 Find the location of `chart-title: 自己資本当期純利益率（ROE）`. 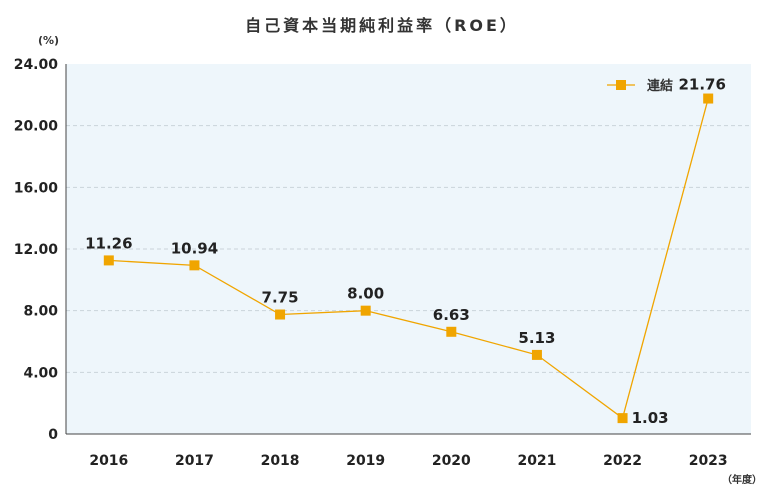

chart-title: 自己資本当期純利益率（ROE） is located at coordinates (382, 25).